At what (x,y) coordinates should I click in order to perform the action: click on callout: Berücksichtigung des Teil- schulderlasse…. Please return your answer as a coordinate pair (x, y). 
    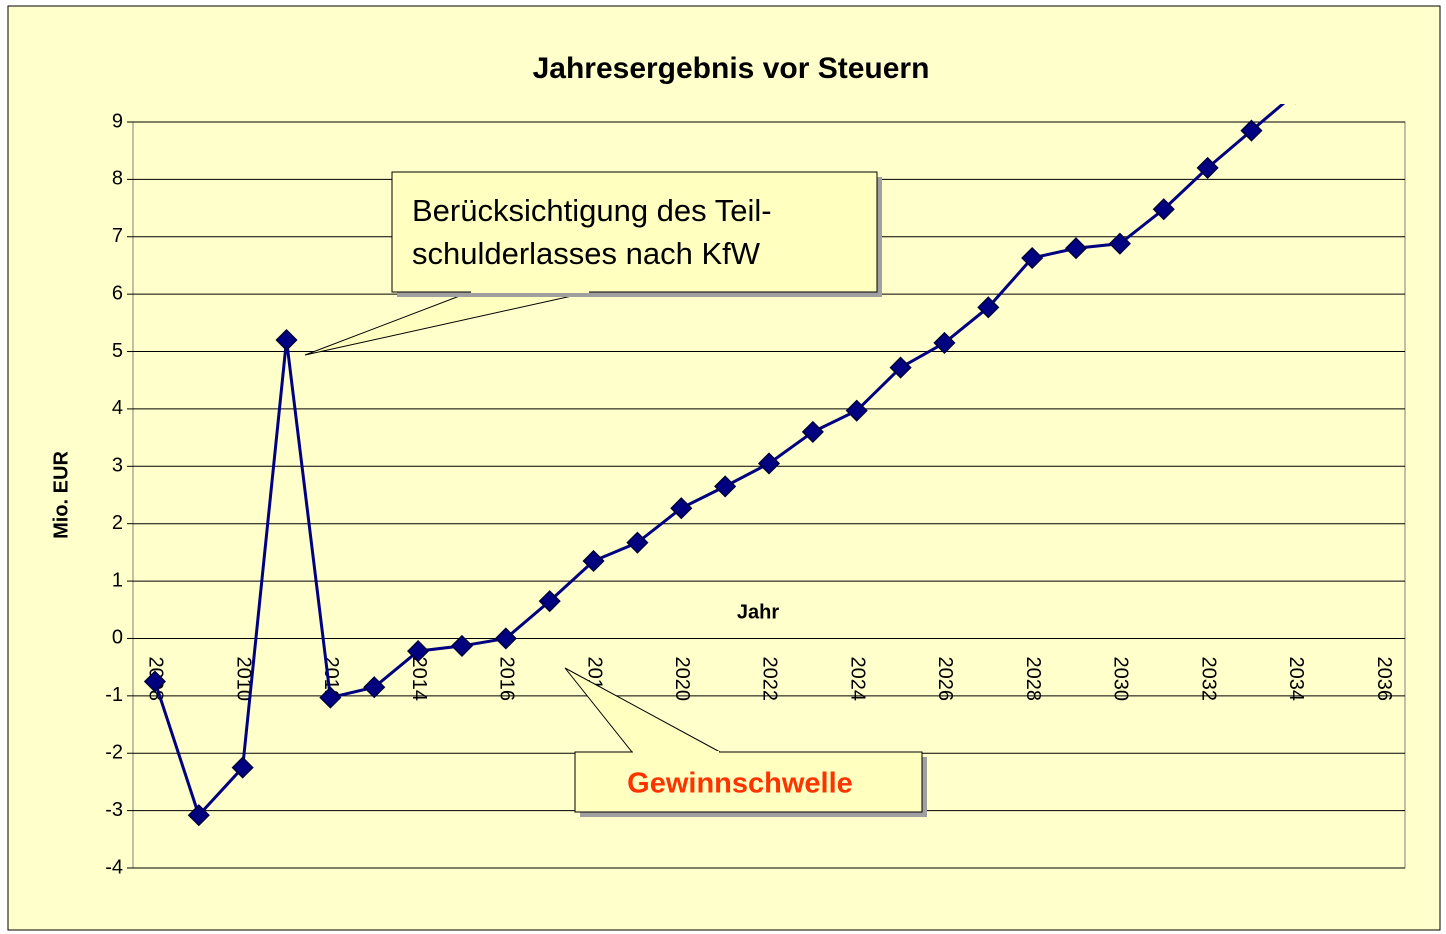
    Looking at the image, I should click on (593, 263).